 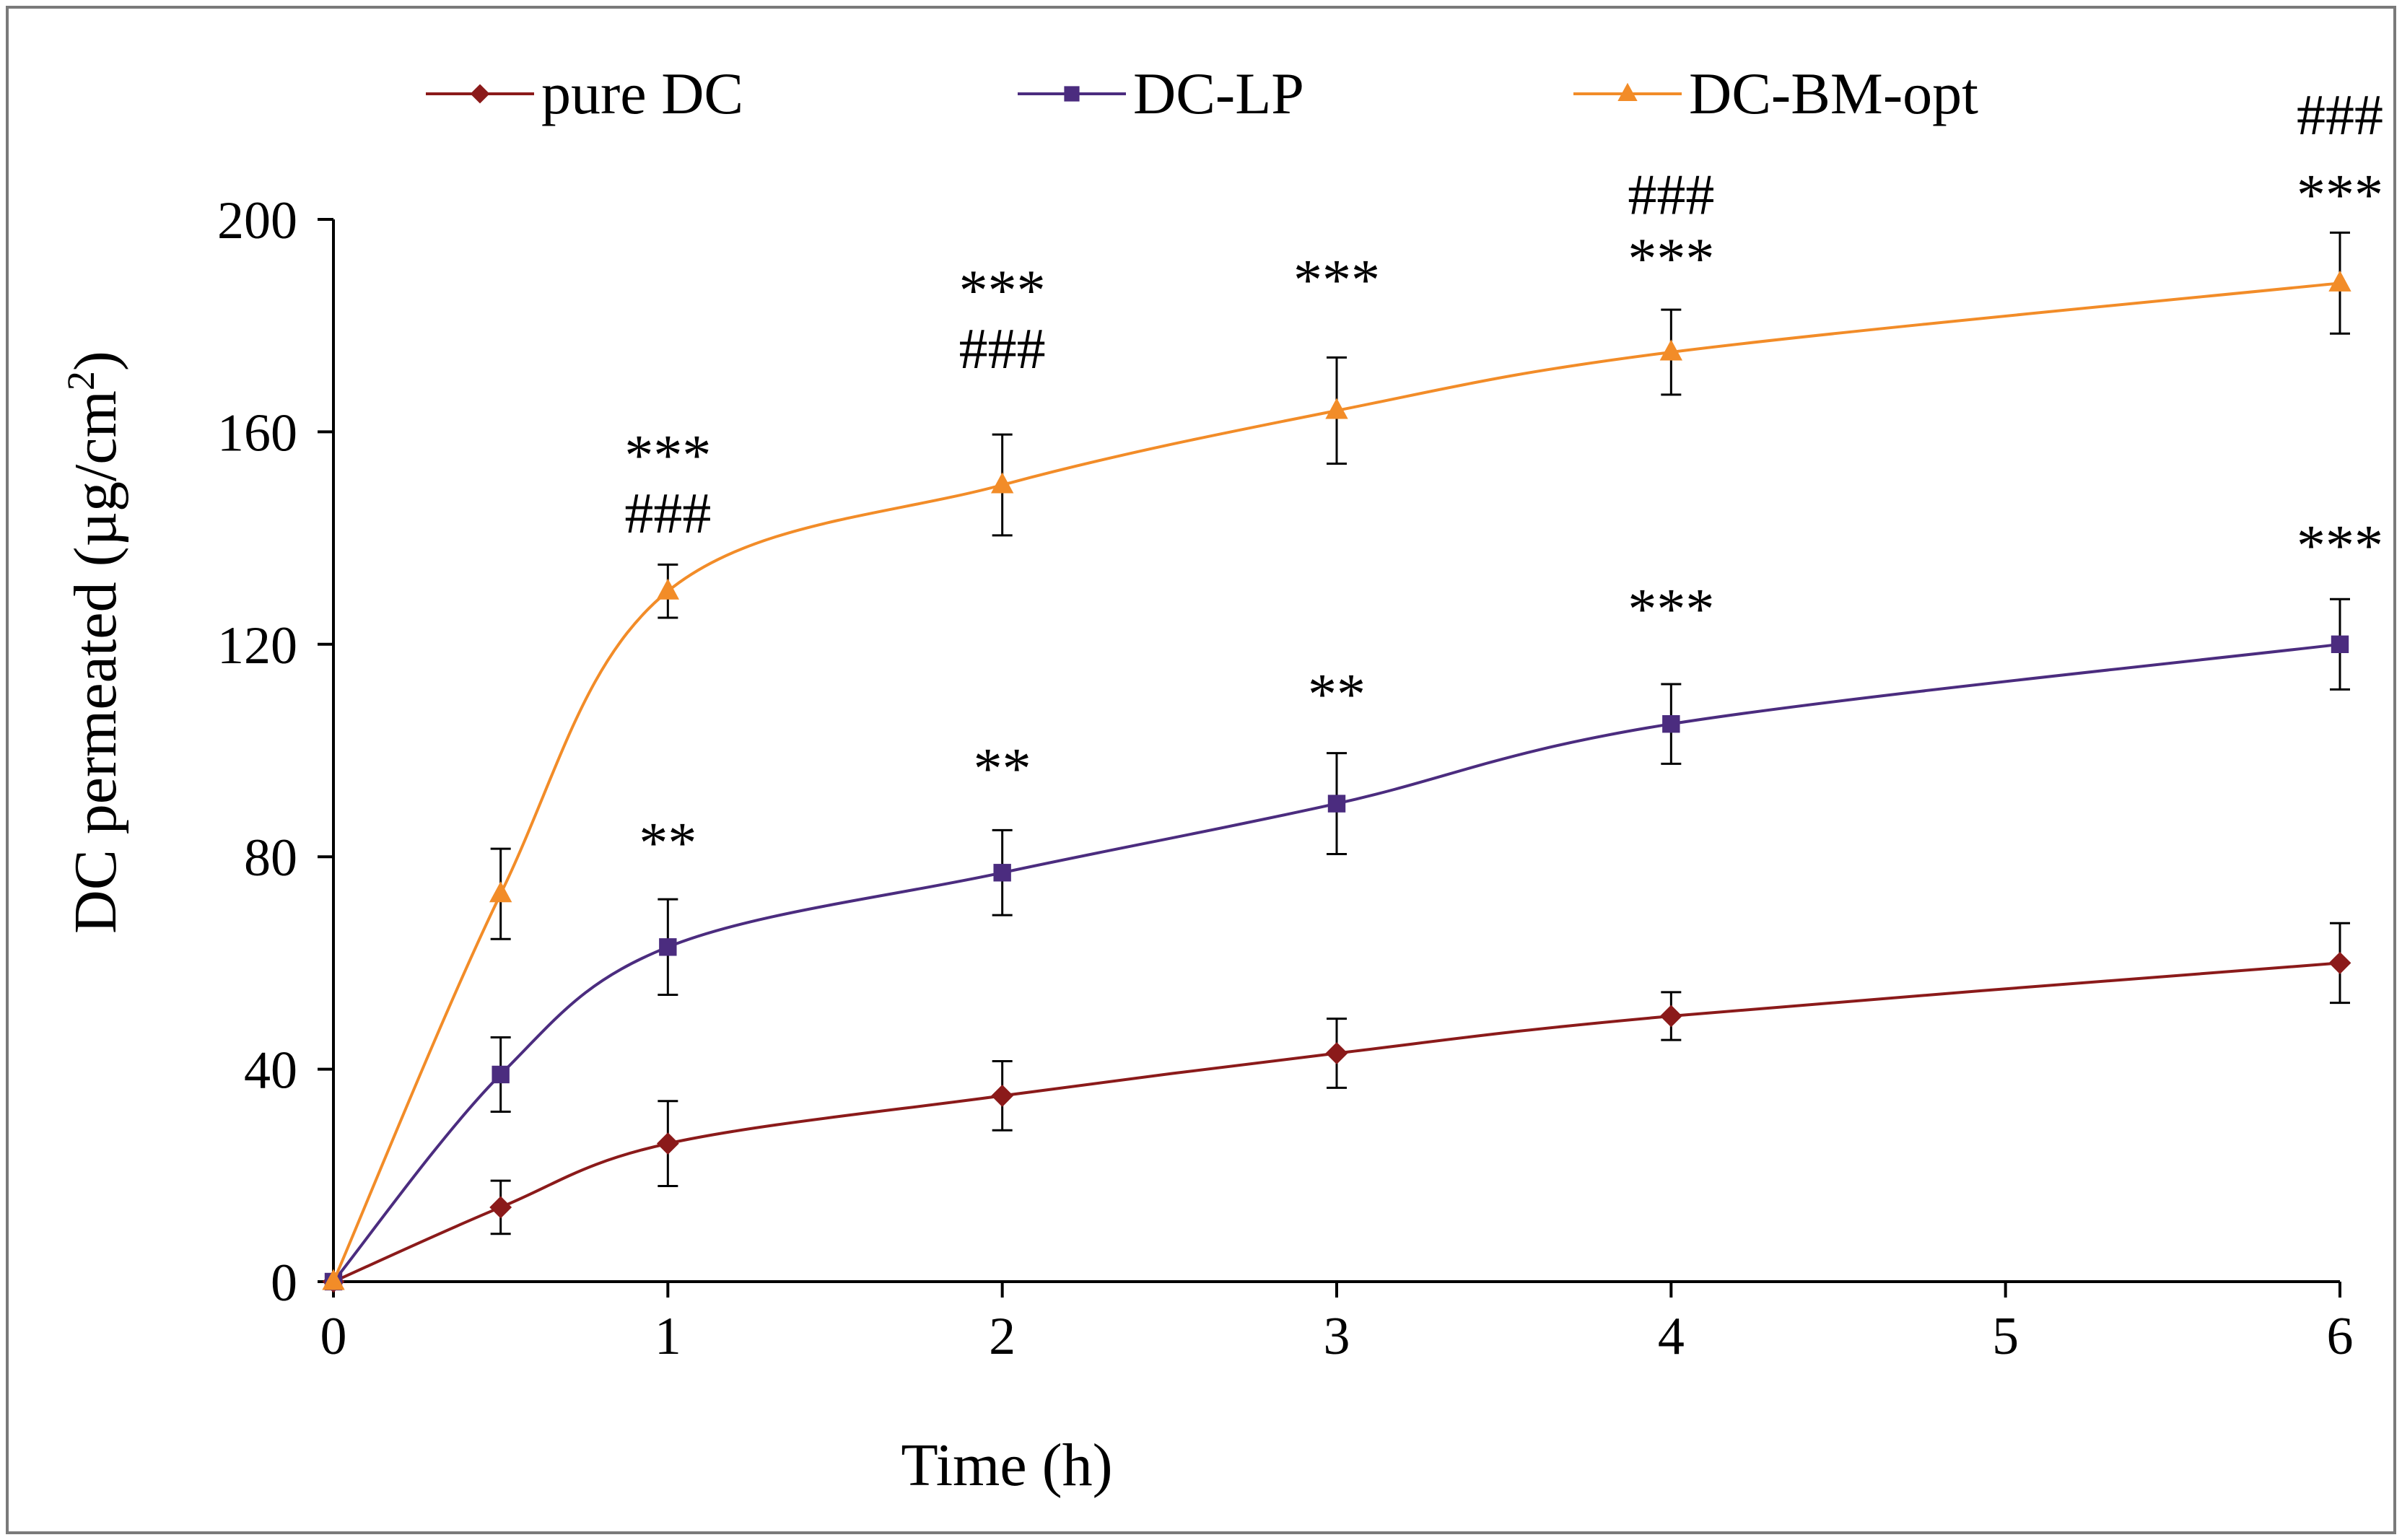 What do you see at coordinates (257, 645) in the screenshot?
I see `y-tick-label: 120` at bounding box center [257, 645].